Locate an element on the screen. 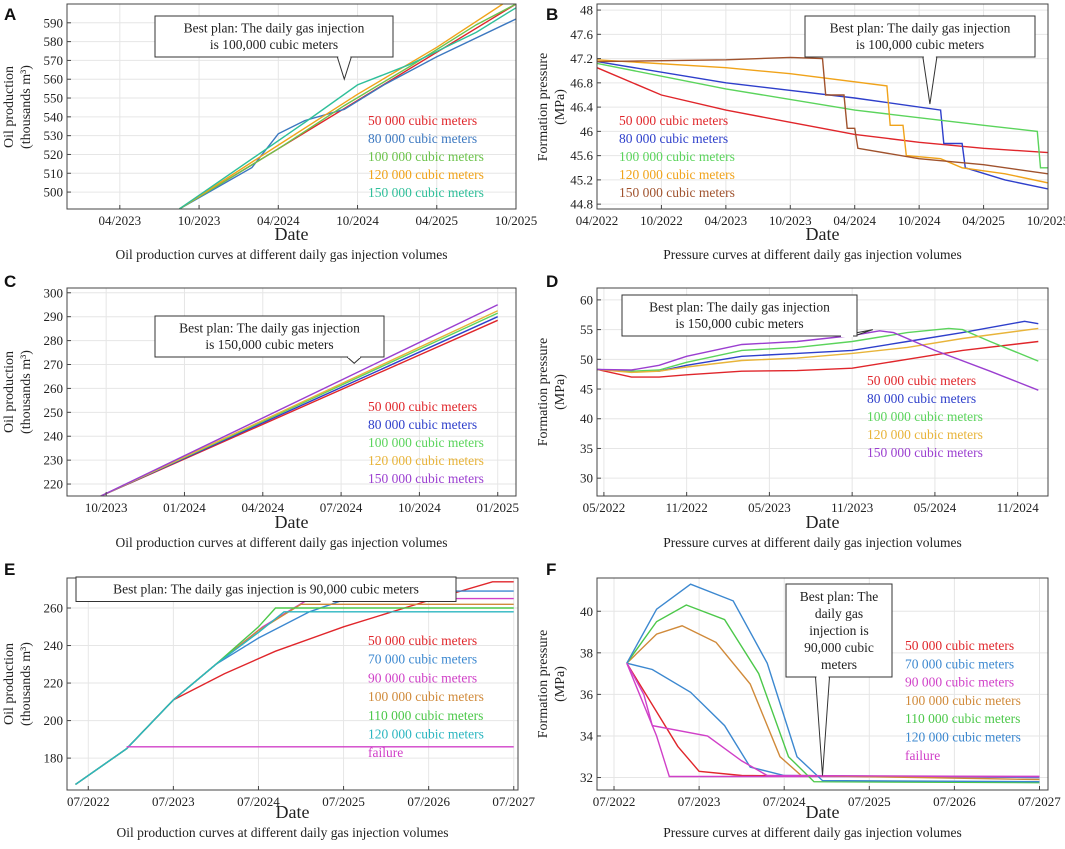  y-axis-label-line2: (MPa) is located at coordinates (560, 684).